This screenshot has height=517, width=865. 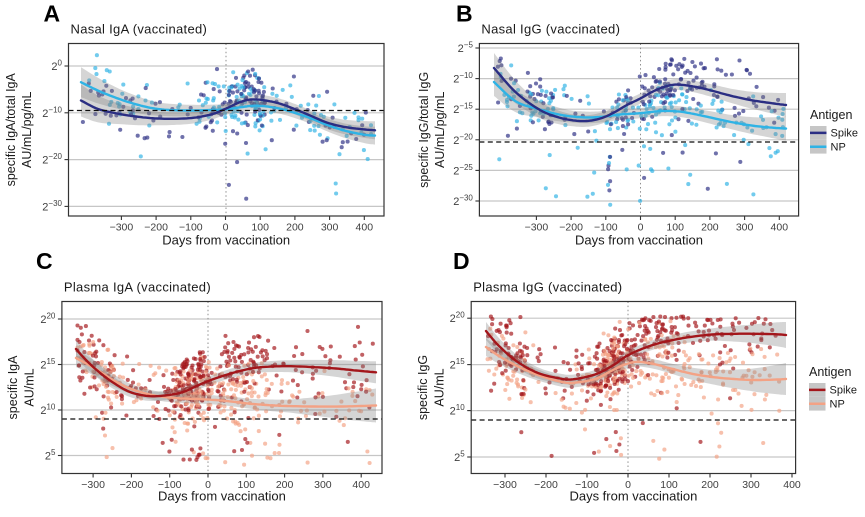 What do you see at coordinates (550, 29) in the screenshot?
I see `svg-text: Nasal IgG (vaccinated)` at bounding box center [550, 29].